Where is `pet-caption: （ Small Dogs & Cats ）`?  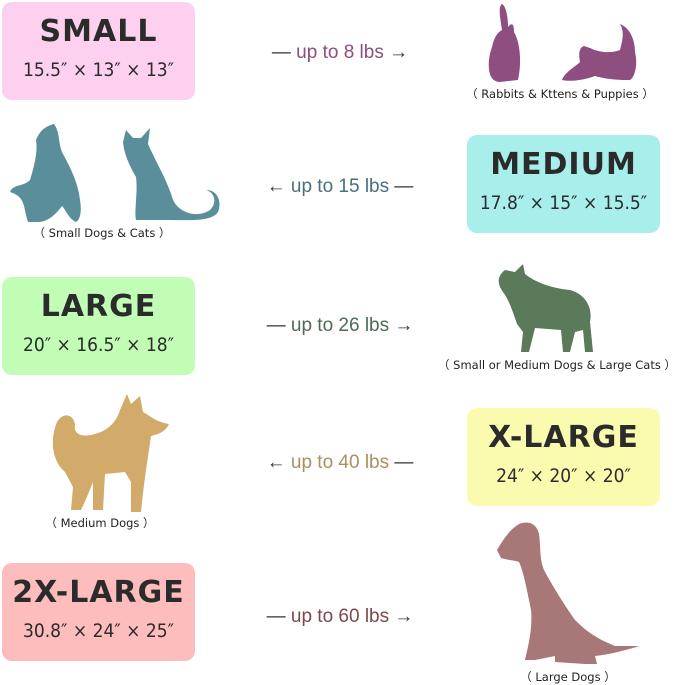 pet-caption: （ Small Dogs & Cats ） is located at coordinates (102, 233).